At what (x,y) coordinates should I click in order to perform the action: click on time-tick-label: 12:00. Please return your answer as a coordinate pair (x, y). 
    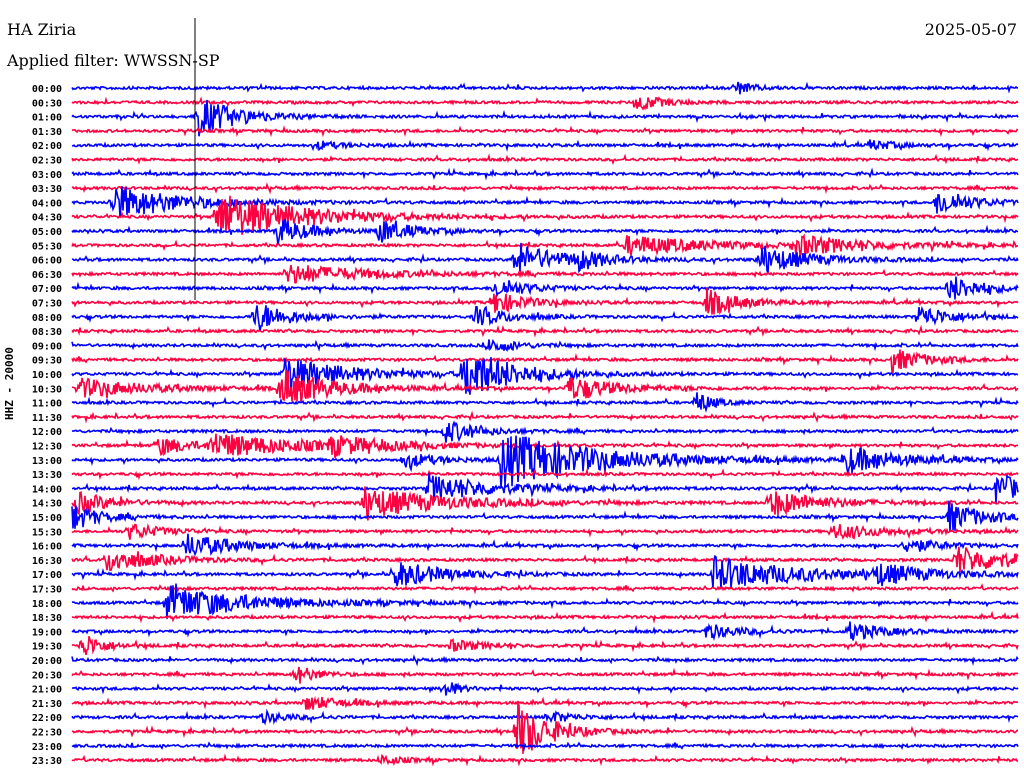
    Looking at the image, I should click on (47, 432).